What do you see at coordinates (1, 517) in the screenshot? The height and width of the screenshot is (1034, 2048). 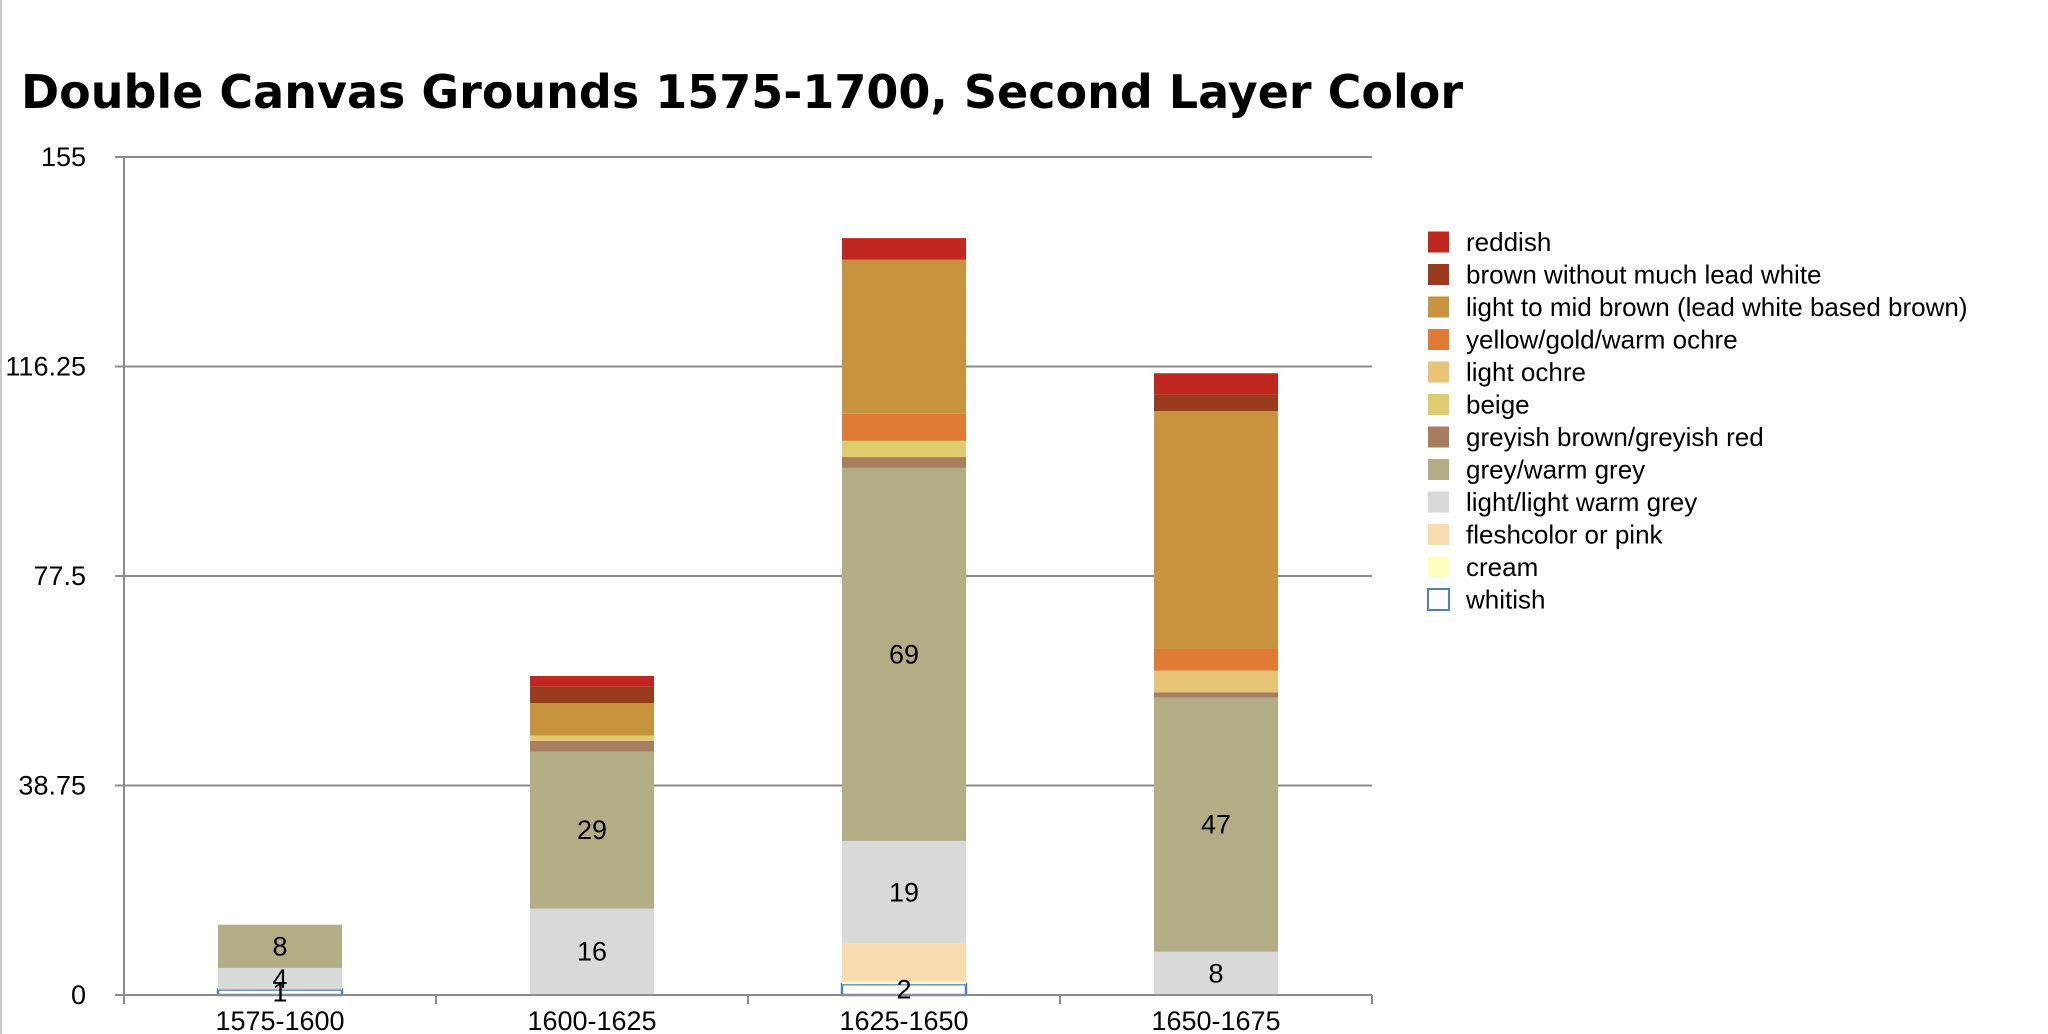 I see `window-edge` at bounding box center [1, 517].